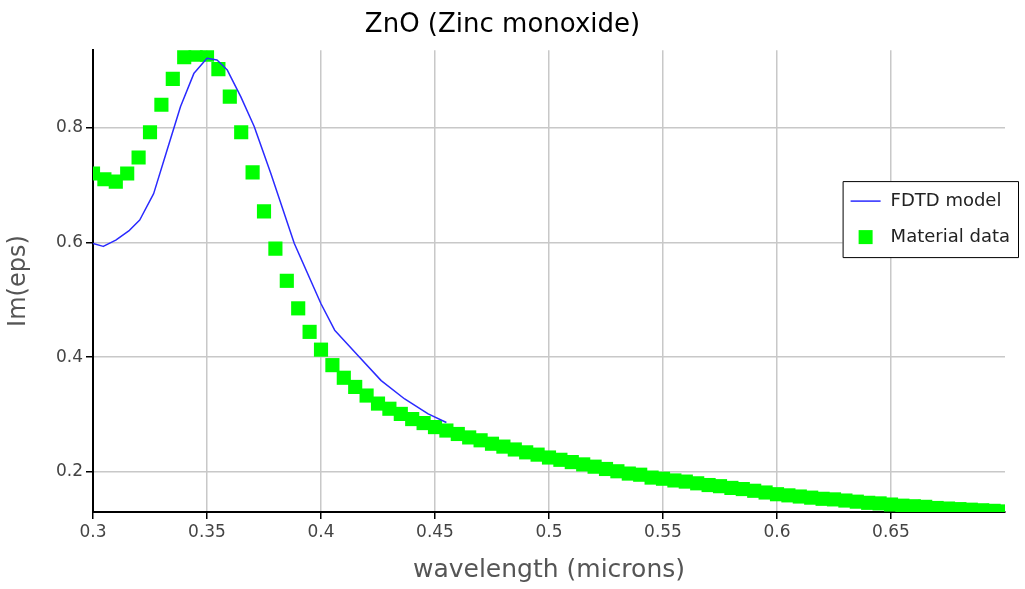 The image size is (1025, 589). What do you see at coordinates (777, 530) in the screenshot?
I see `x-tick-label: 0.6` at bounding box center [777, 530].